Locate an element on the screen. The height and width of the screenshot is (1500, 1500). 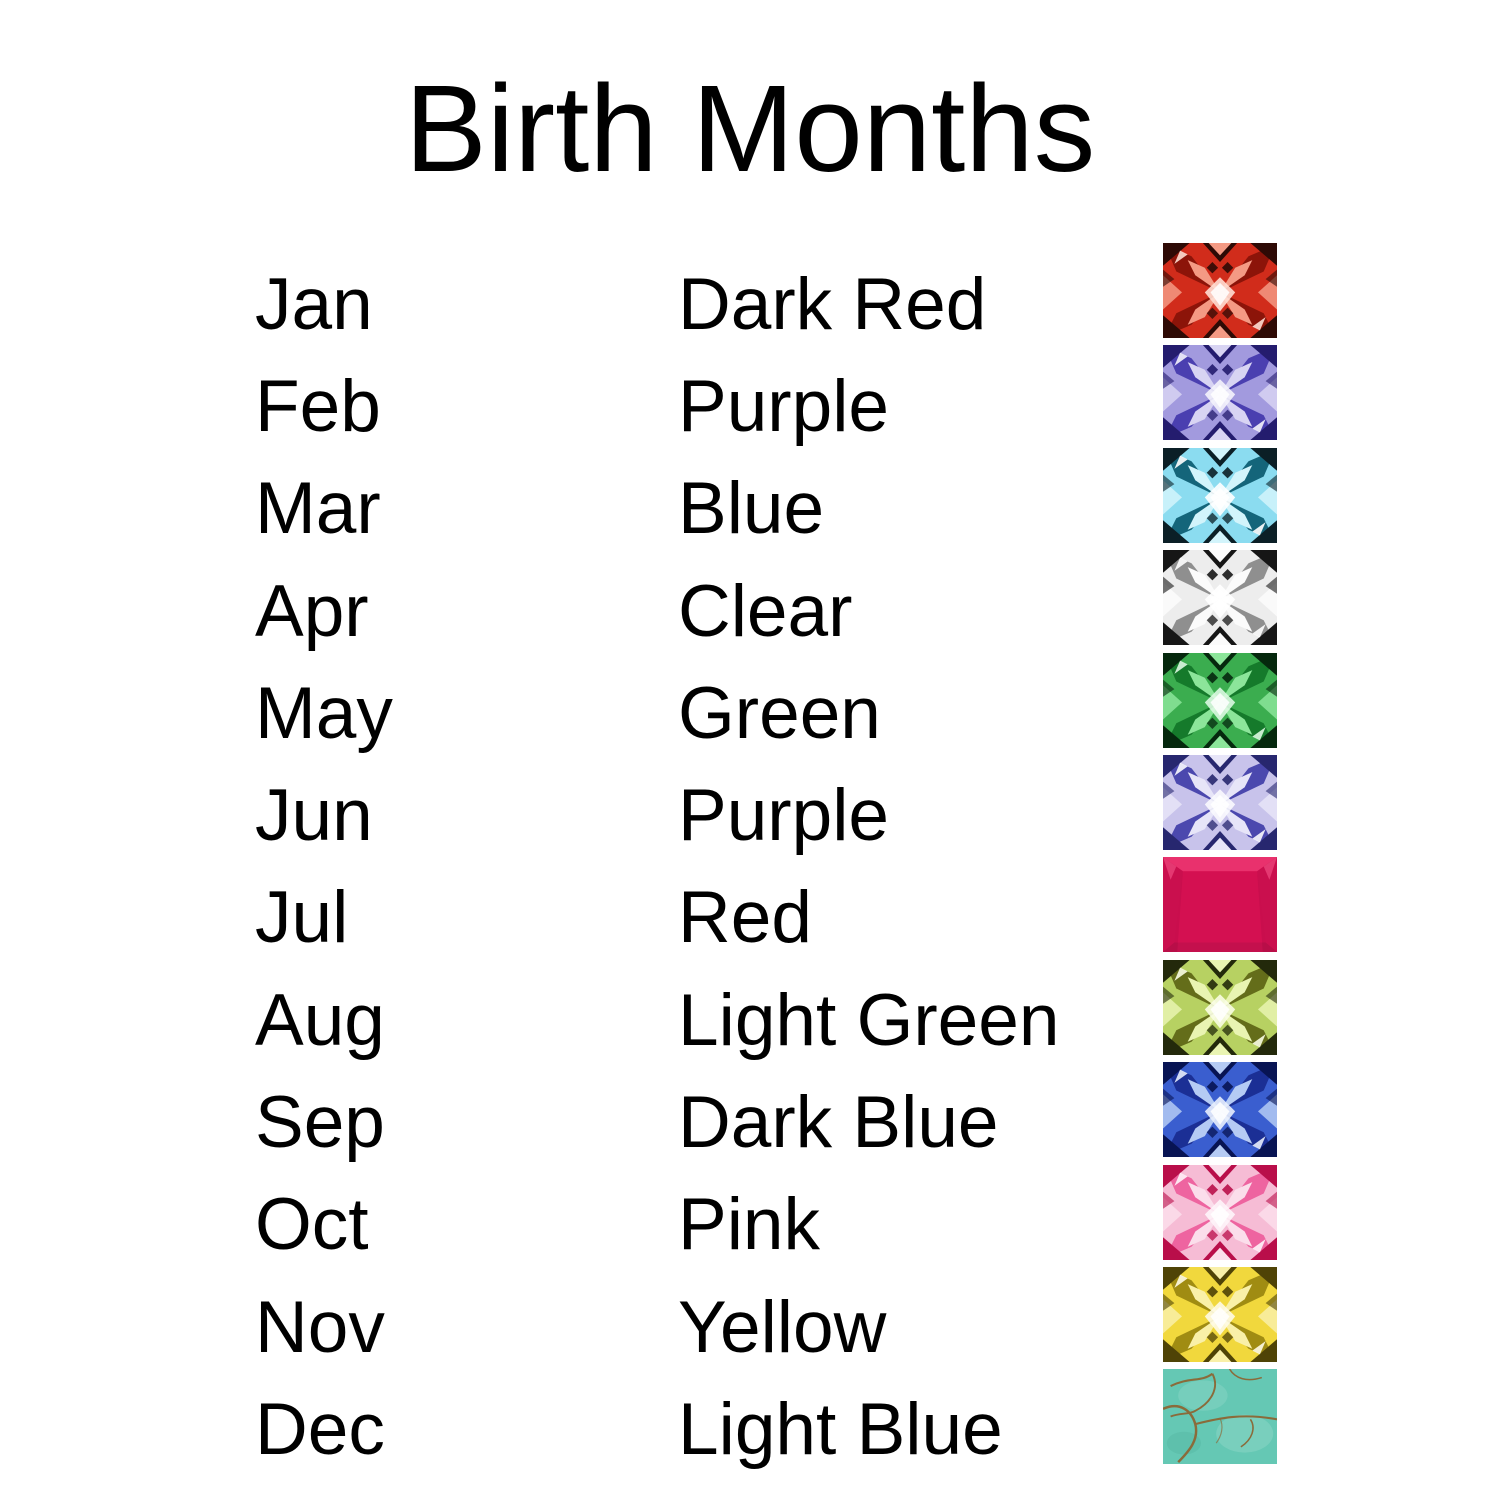
color-label: Yellow is located at coordinates (782, 1327).